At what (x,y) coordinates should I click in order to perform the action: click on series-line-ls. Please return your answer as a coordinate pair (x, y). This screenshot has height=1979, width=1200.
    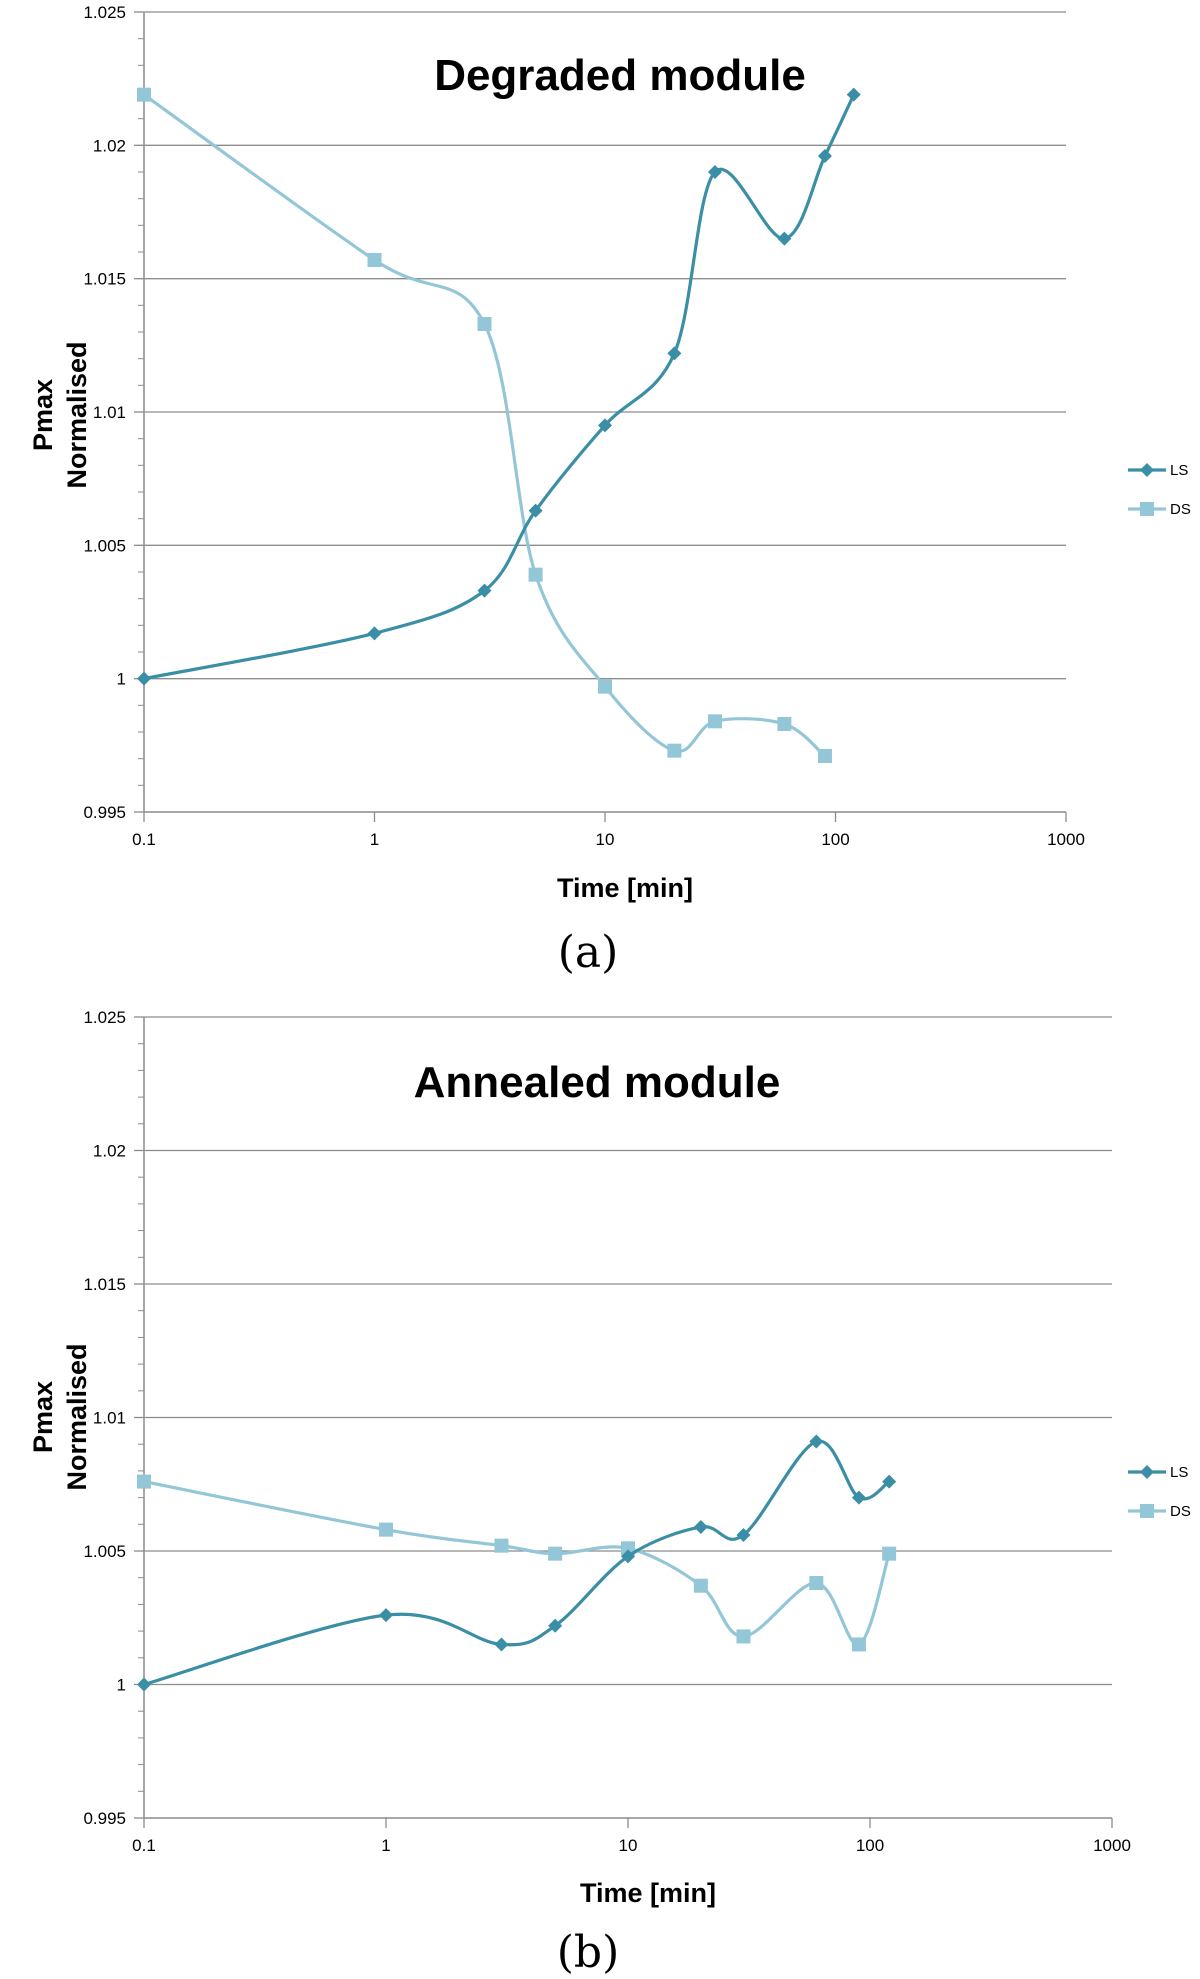
    Looking at the image, I should click on (517, 1563).